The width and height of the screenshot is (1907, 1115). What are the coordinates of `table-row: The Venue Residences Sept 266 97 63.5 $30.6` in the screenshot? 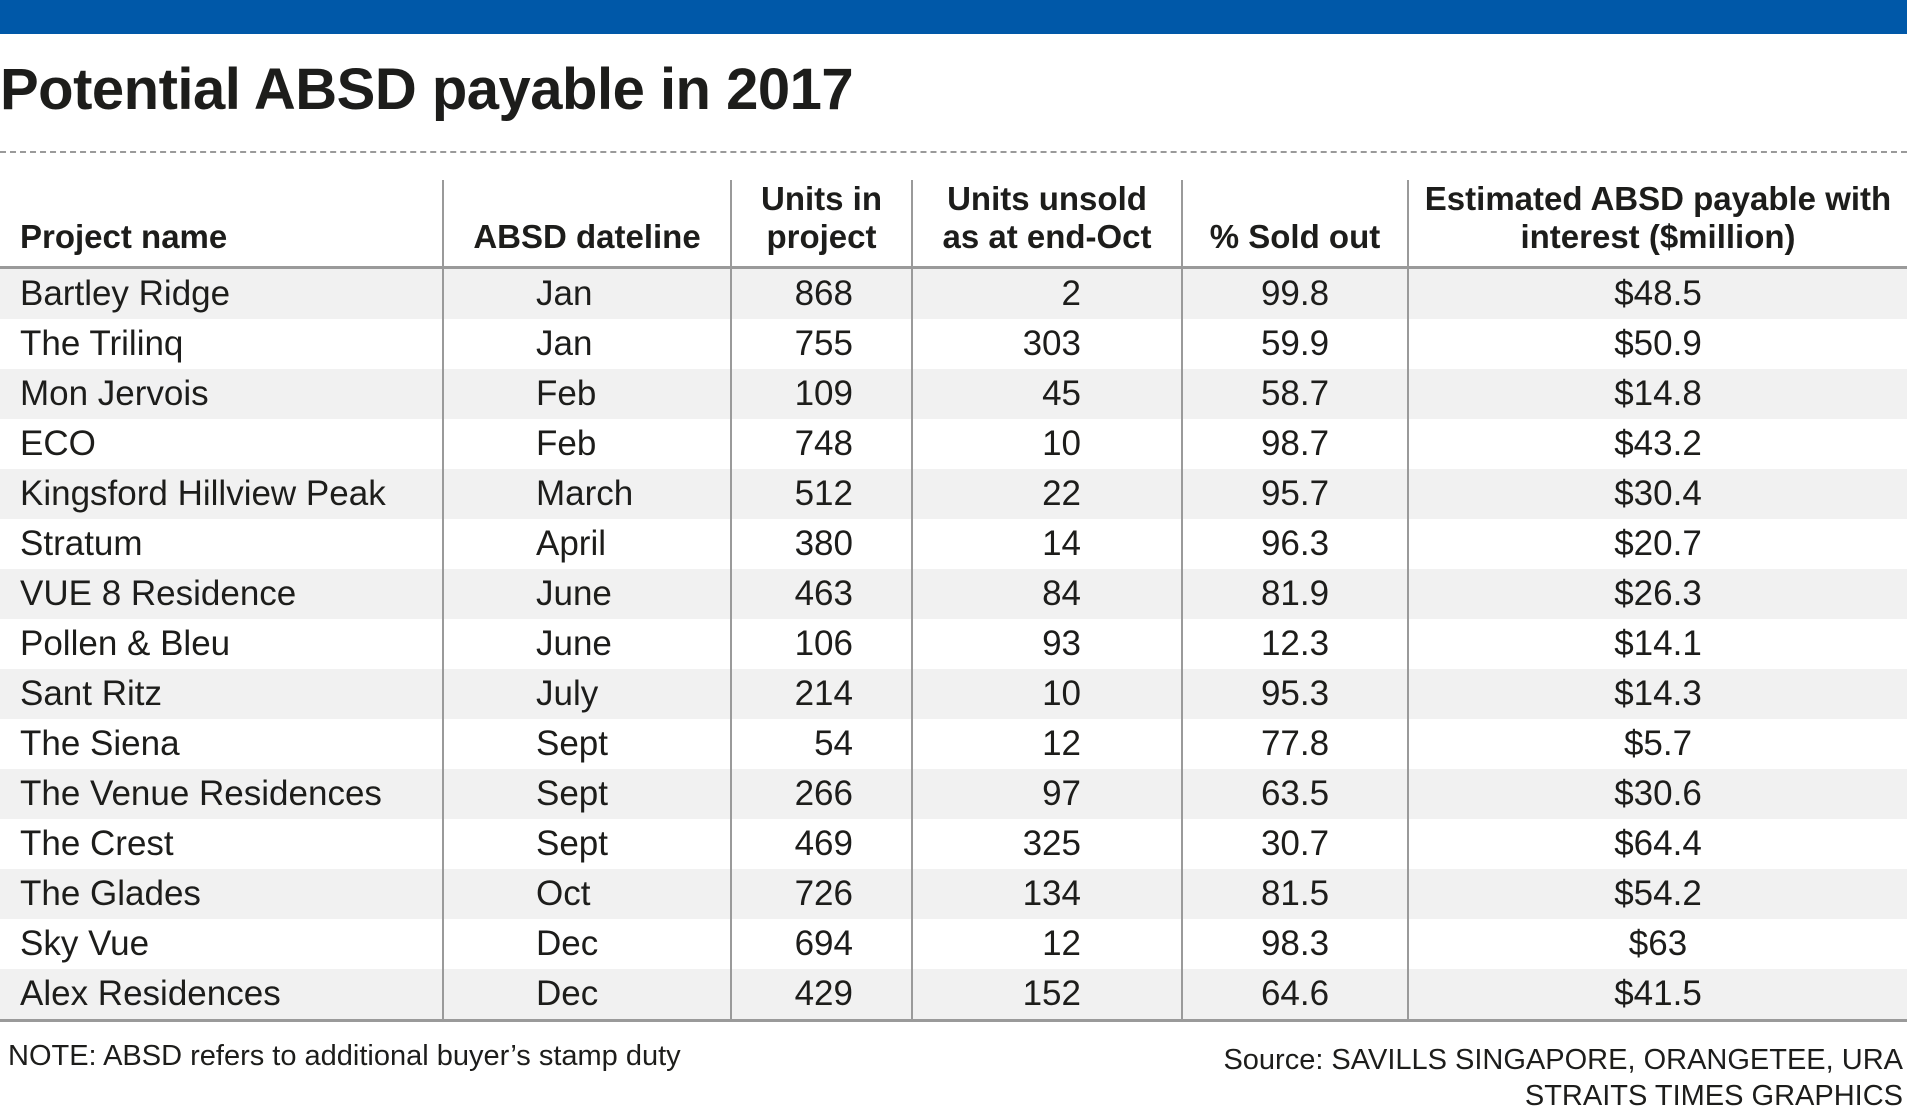 It's located at (953, 794).